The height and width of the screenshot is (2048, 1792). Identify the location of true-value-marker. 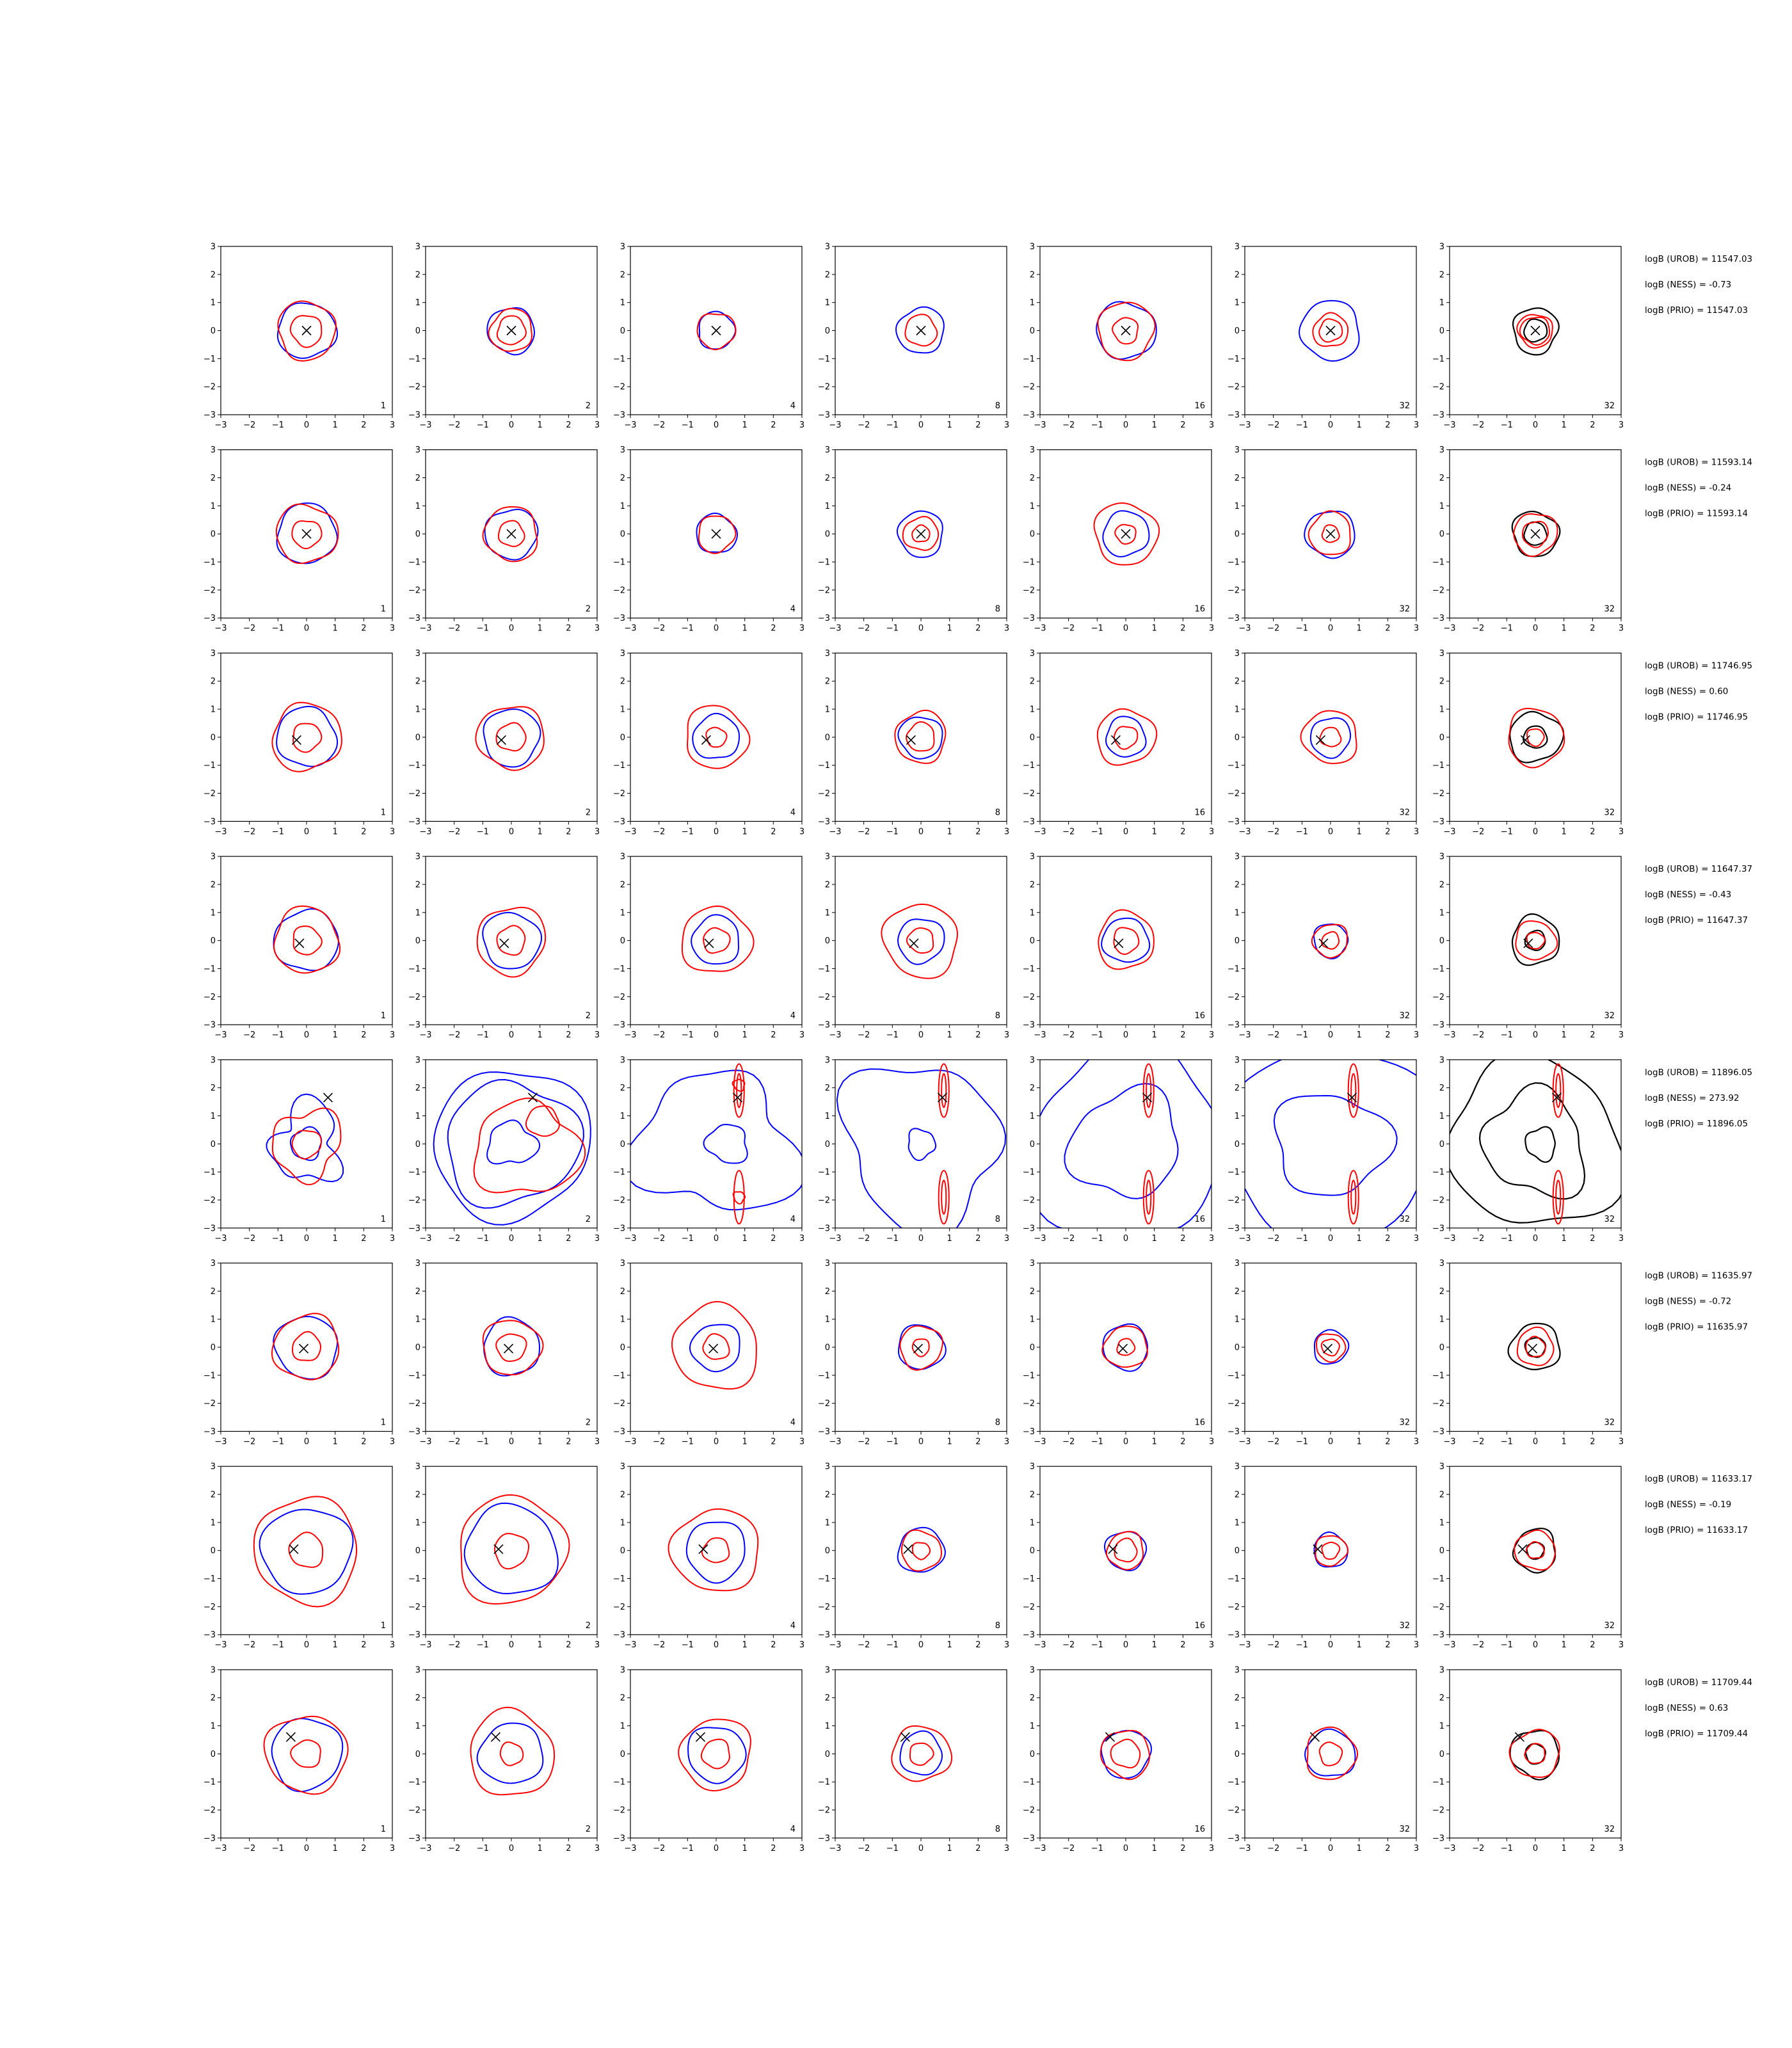
(1327, 1348).